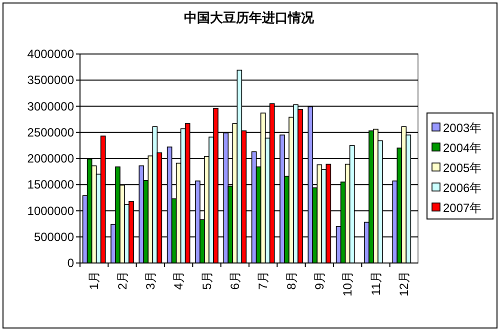 This screenshot has height=333, width=500. Describe the element at coordinates (50, 185) in the screenshot. I see `y-tick-label: 1500000` at that location.